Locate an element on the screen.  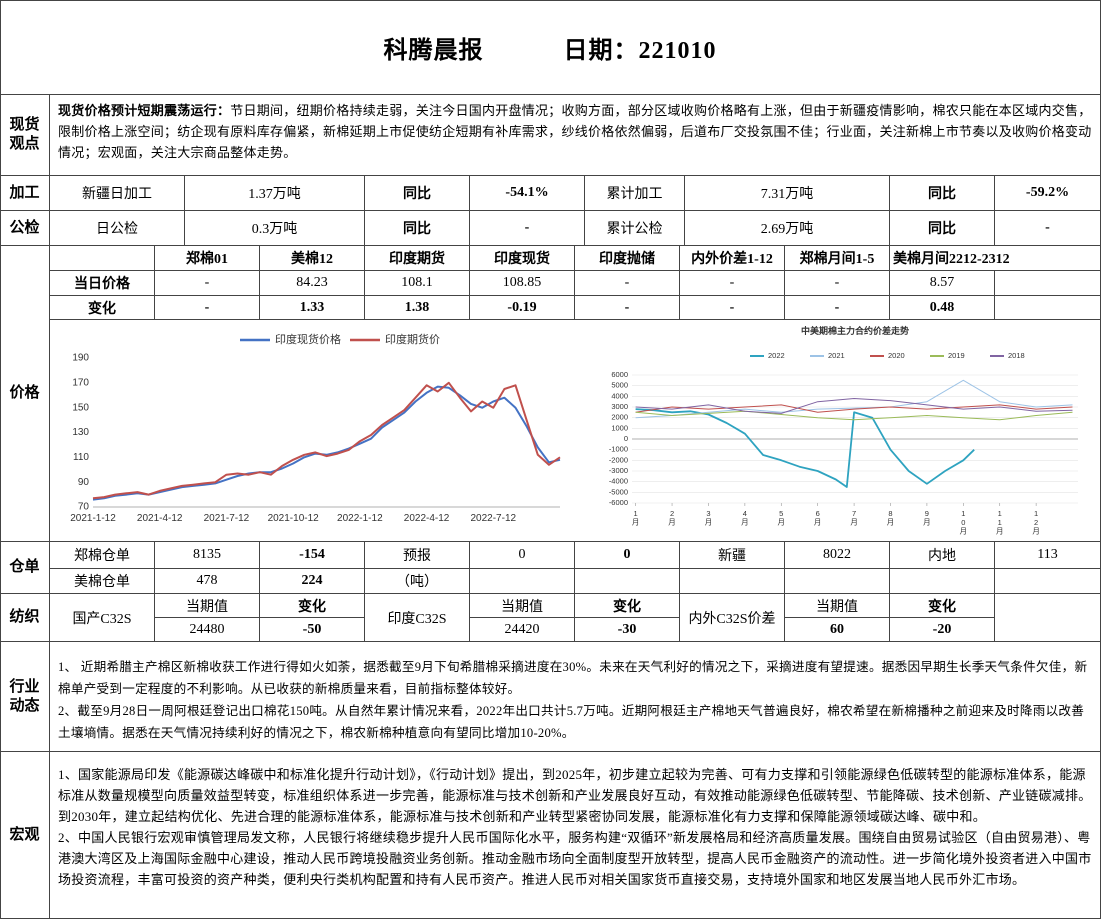
x-tick-label: 2021-4-12 is located at coordinates (160, 518).